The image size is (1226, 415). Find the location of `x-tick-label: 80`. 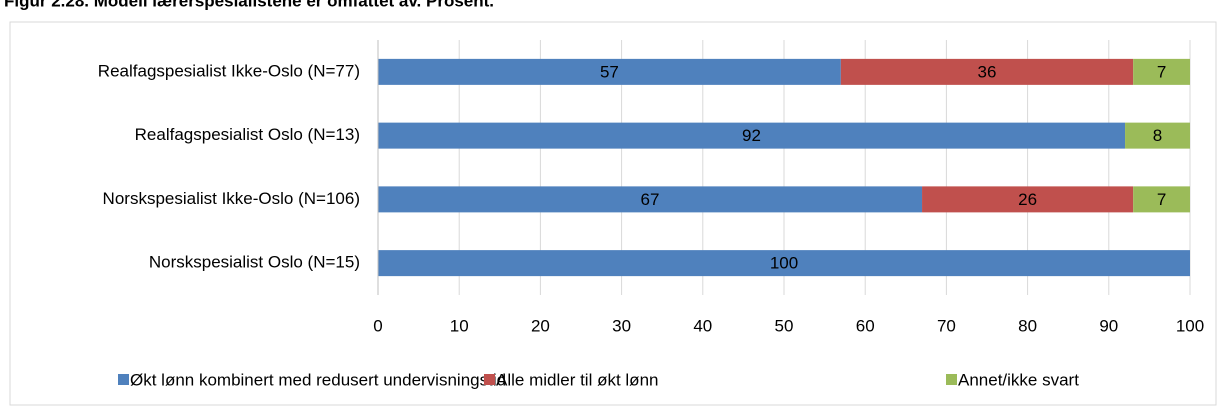

x-tick-label: 80 is located at coordinates (1027, 325).